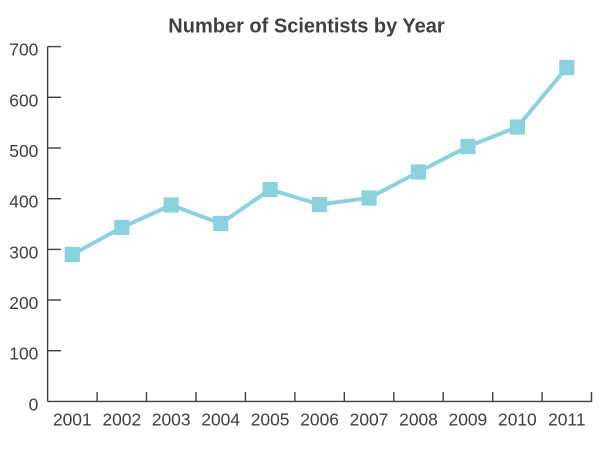  What do you see at coordinates (23, 100) in the screenshot?
I see `svg-text: 600` at bounding box center [23, 100].